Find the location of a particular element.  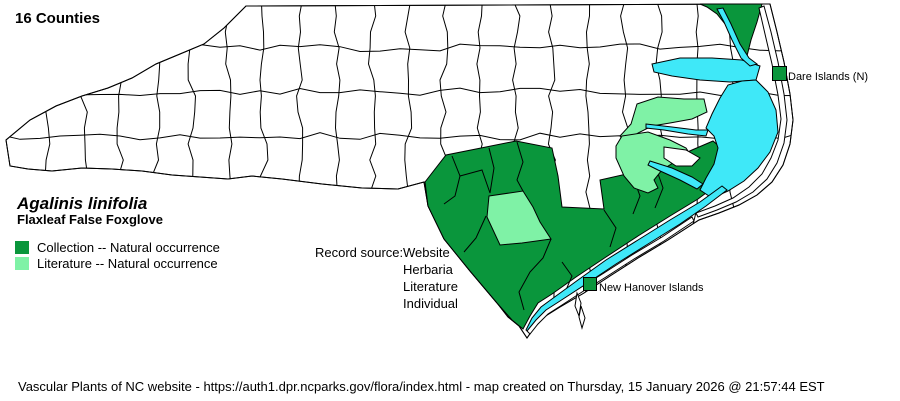

literature-county-bladen is located at coordinates (519, 218).